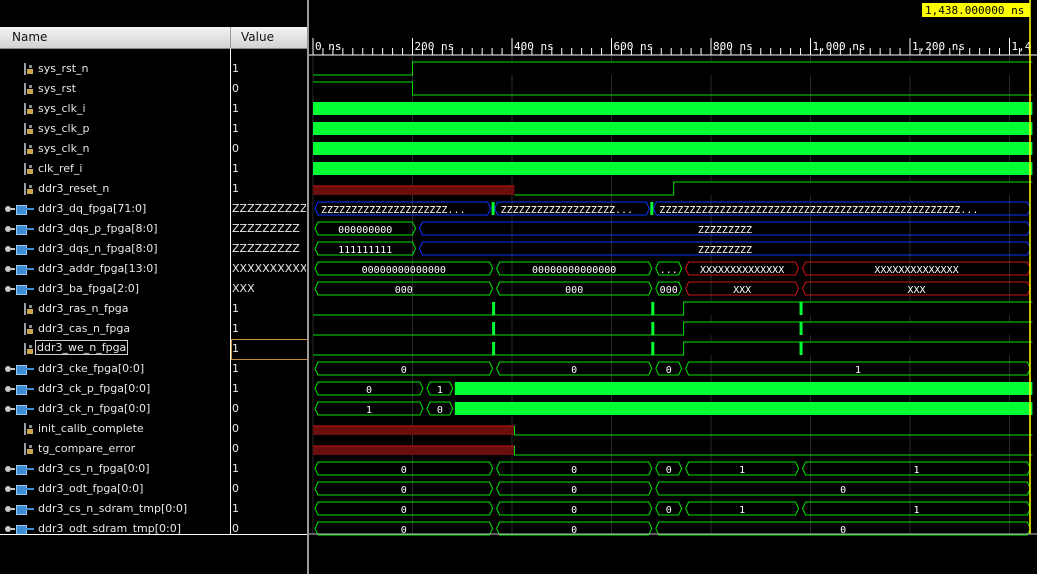  I want to click on signal-name: tg_compare_error, so click(87, 448).